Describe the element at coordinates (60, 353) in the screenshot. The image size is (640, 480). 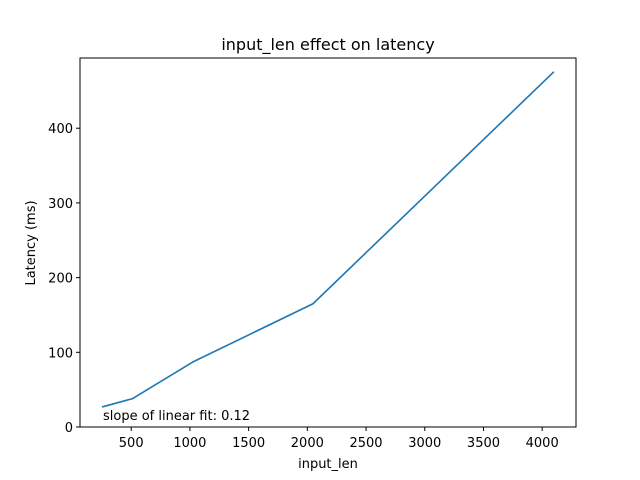
I see `y-tick-label: 100` at that location.